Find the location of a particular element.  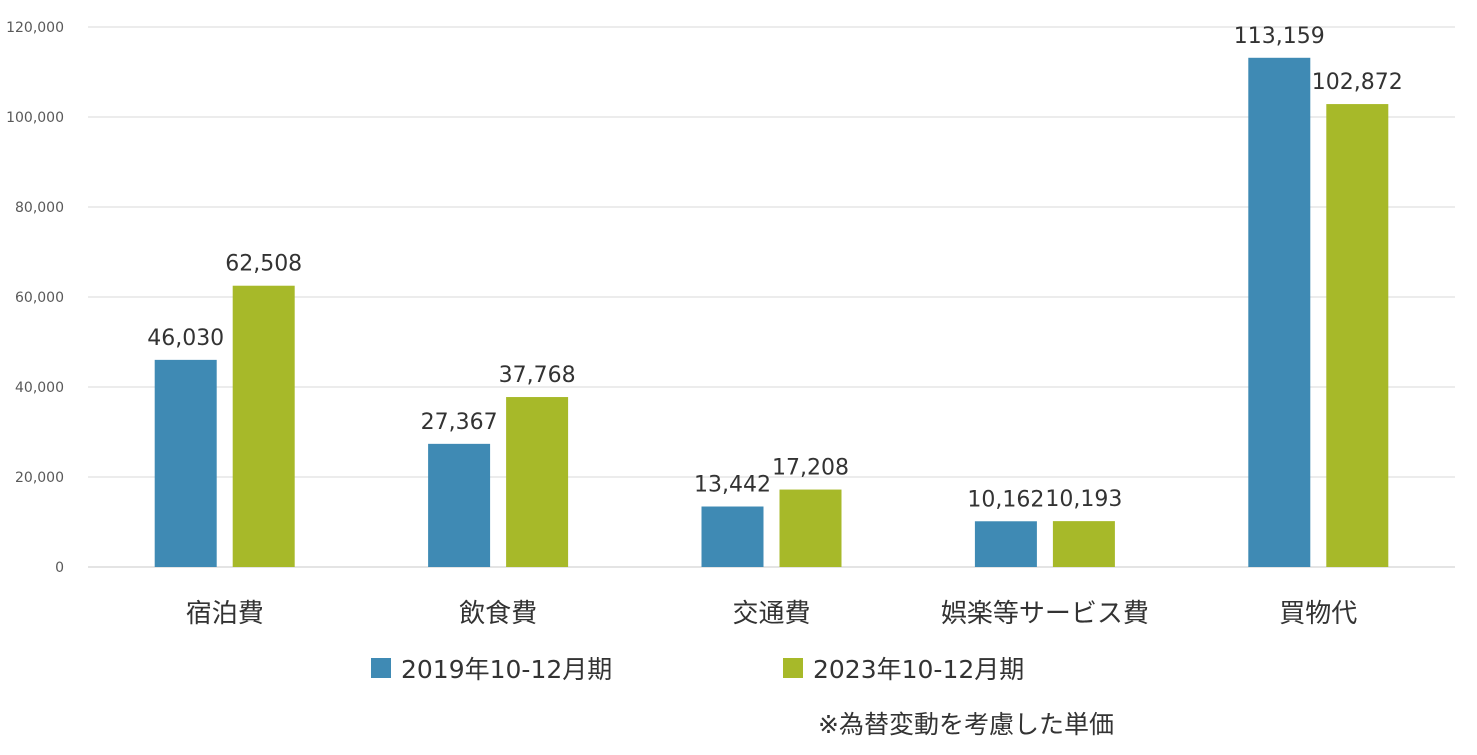

x-tick-label: 飲食費 is located at coordinates (498, 614).